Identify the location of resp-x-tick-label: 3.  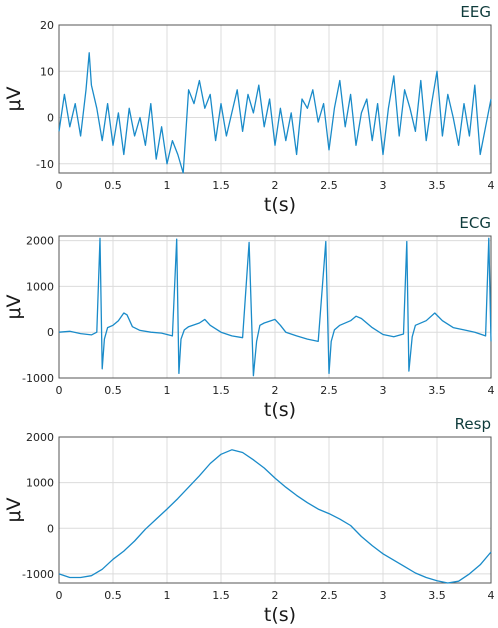
(383, 595).